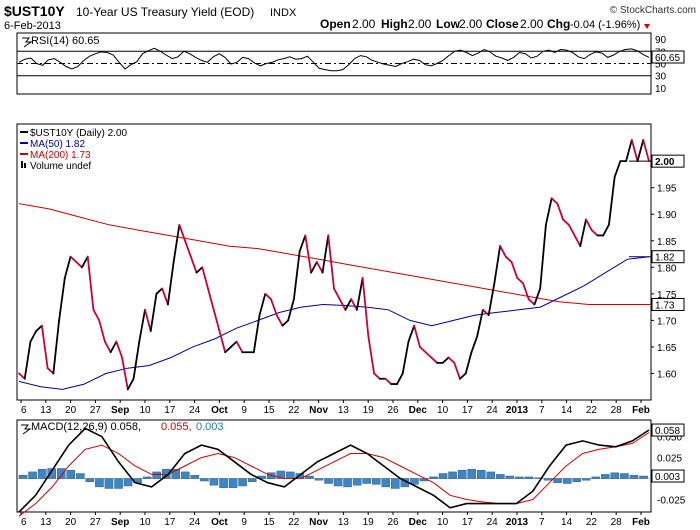 The image size is (700, 530). I want to click on macd-x-tick-16: Dec, so click(418, 522).